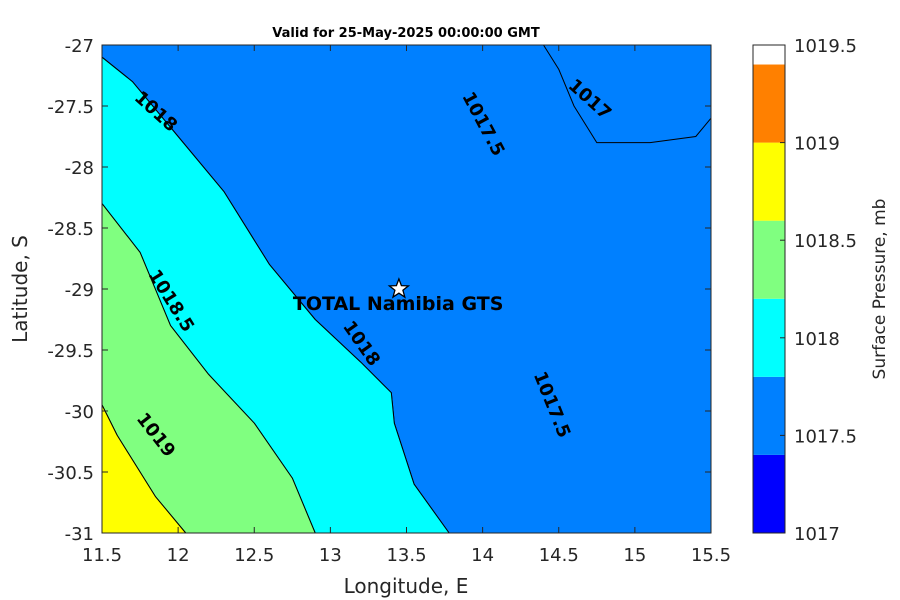 This screenshot has height=600, width=900. I want to click on colorbar-tick-label: 1017.5, so click(825, 436).